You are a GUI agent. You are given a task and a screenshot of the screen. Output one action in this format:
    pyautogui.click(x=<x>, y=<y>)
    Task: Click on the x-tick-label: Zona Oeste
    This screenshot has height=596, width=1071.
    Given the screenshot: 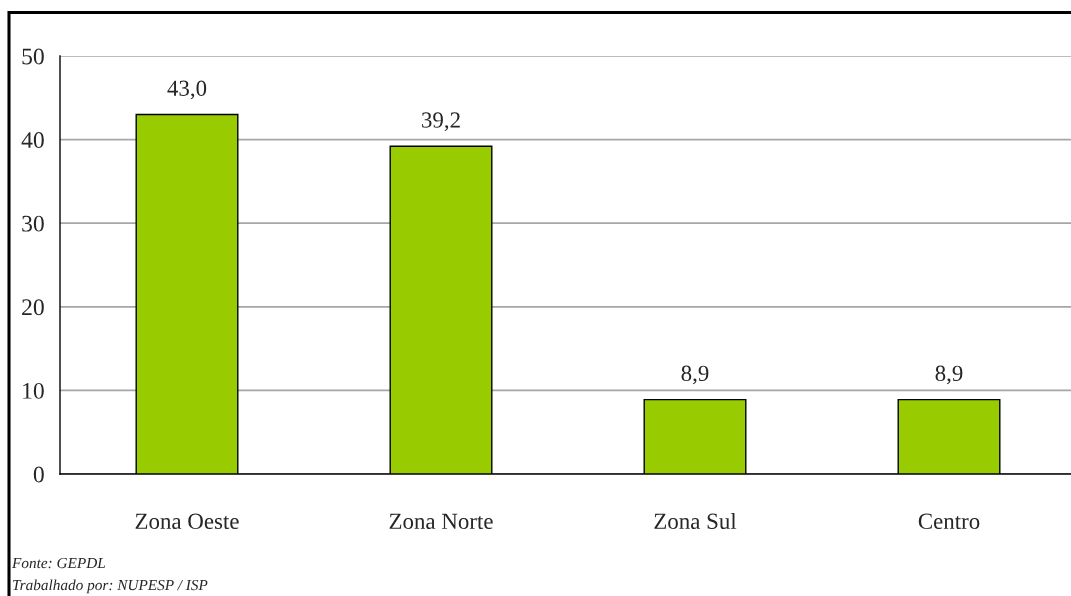 What is the action you would take?
    pyautogui.click(x=187, y=521)
    